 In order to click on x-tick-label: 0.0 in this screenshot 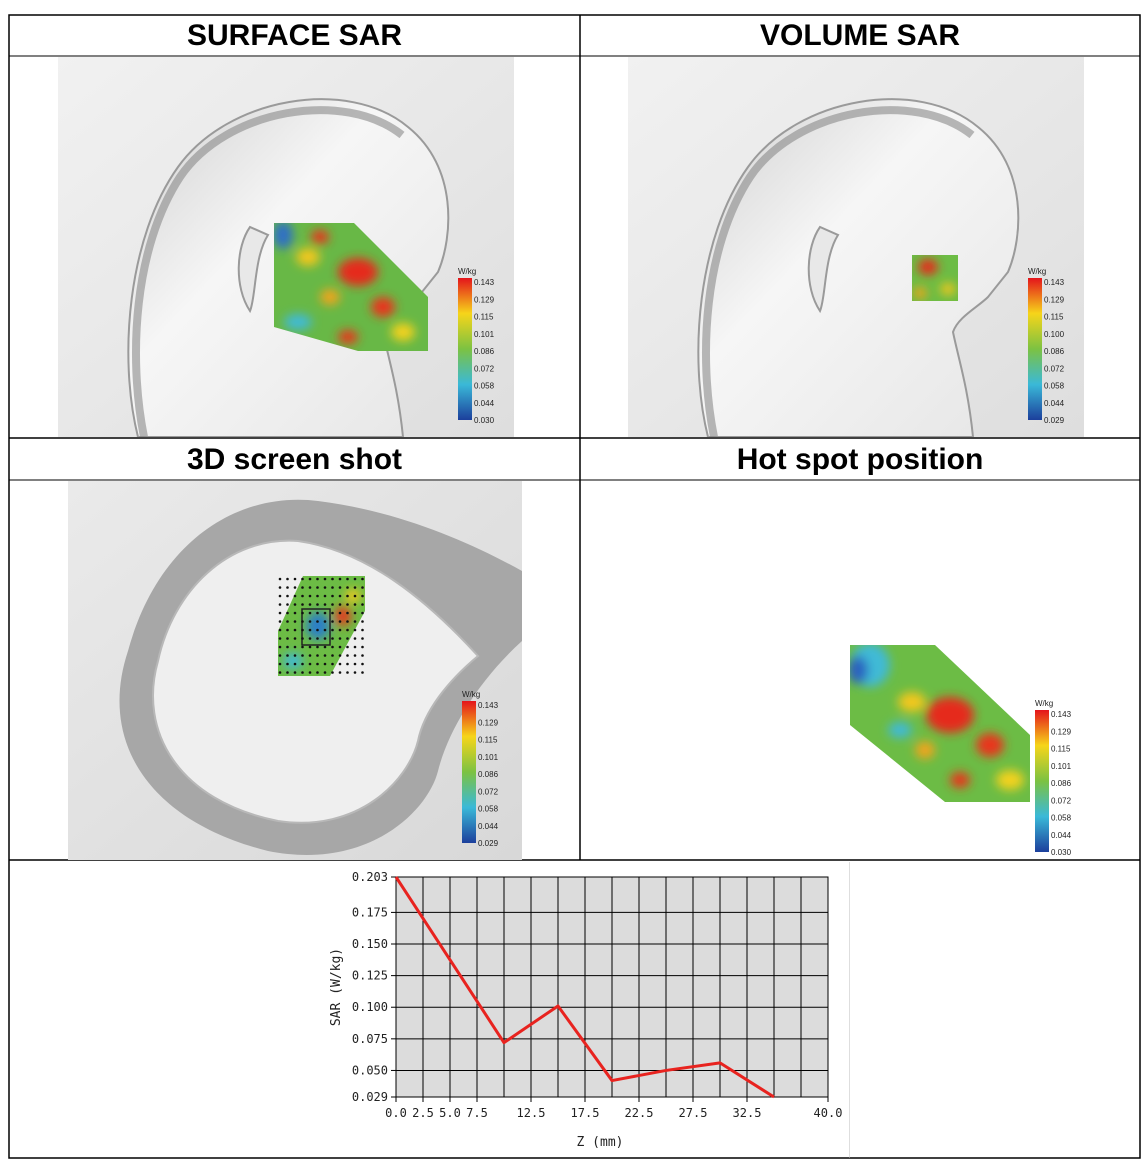, I will do `click(396, 1113)`.